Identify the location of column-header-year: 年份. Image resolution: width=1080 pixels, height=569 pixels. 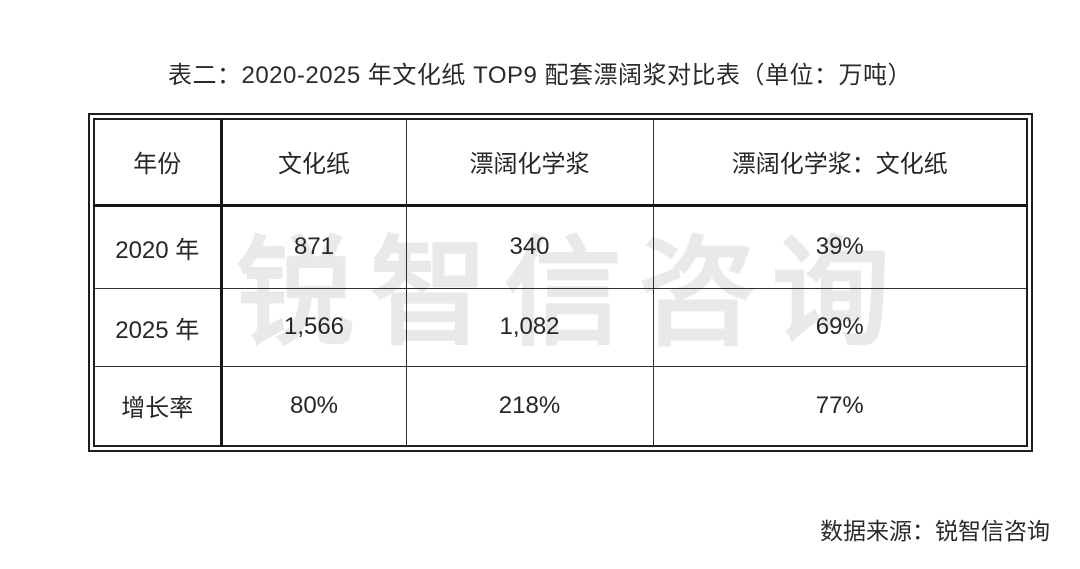
(158, 162).